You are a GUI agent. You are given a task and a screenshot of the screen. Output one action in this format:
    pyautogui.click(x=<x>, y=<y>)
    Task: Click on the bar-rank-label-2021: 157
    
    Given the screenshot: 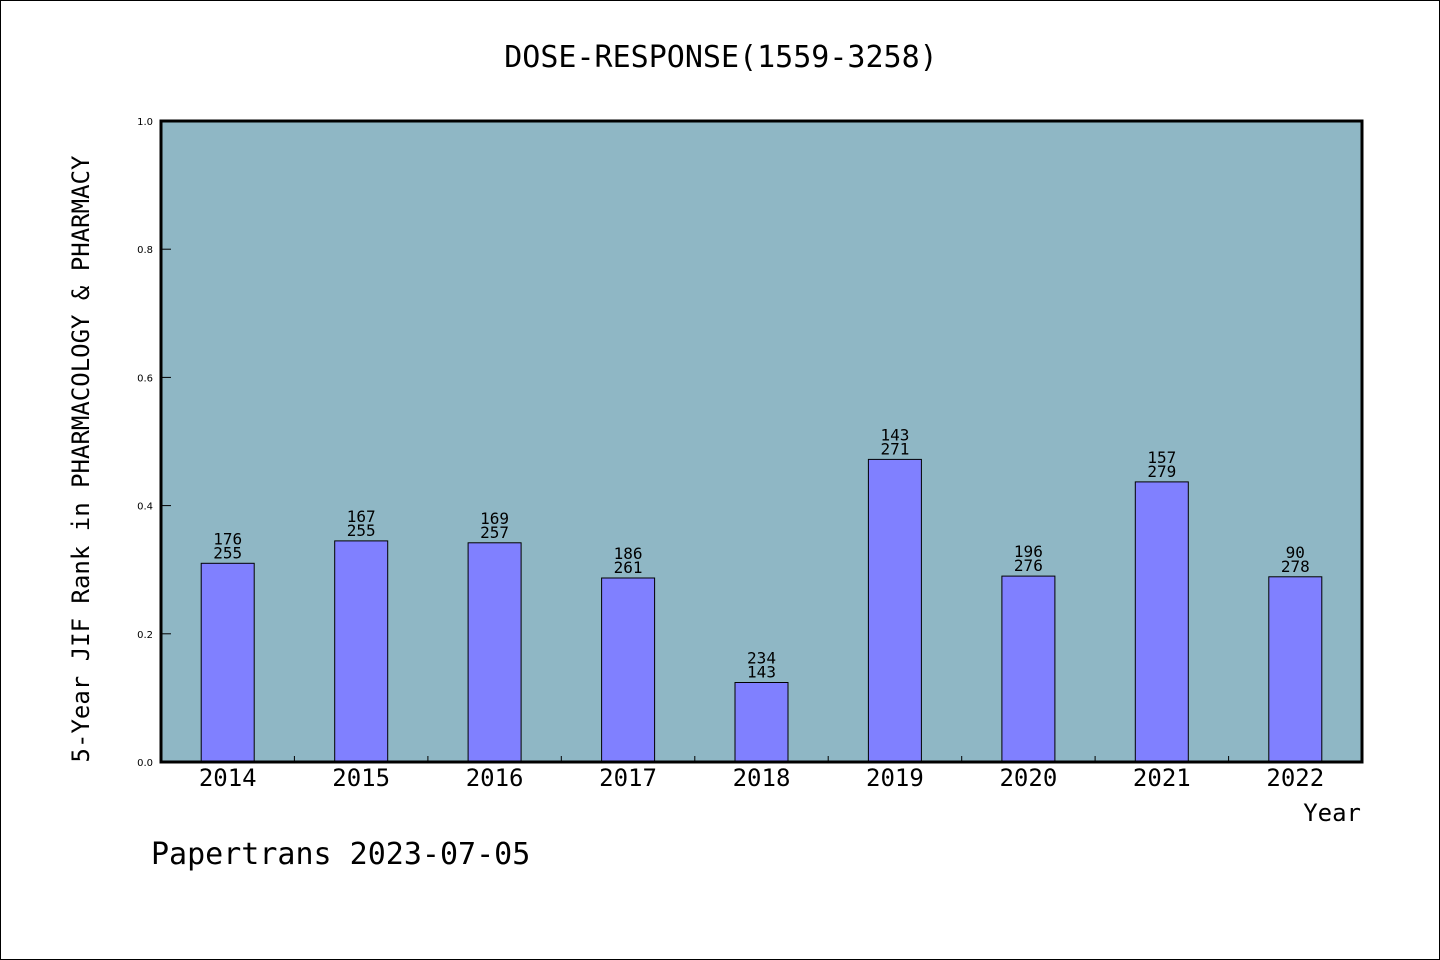 What is the action you would take?
    pyautogui.click(x=1161, y=457)
    